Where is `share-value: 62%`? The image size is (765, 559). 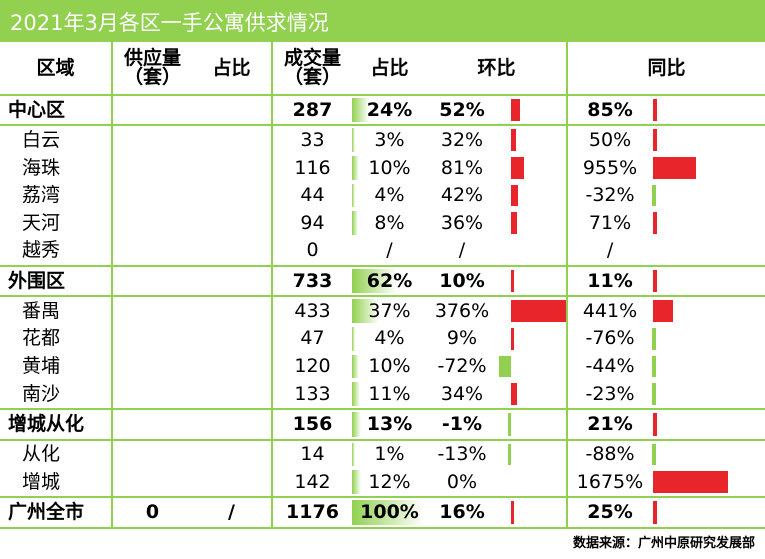 share-value: 62% is located at coordinates (389, 280).